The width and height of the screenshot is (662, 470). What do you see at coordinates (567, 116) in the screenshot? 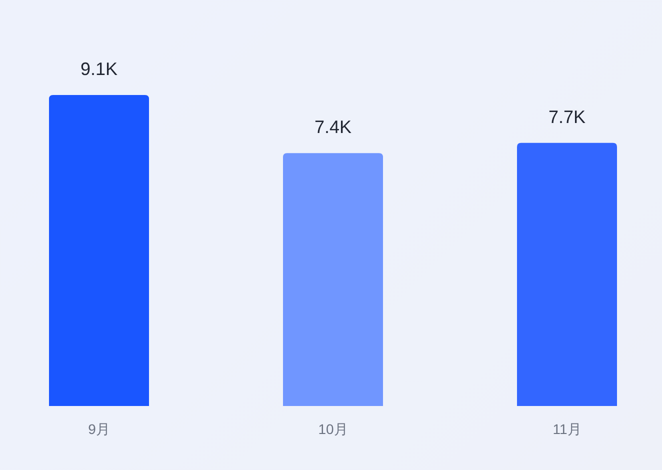
I see `data-label: 7.7K` at bounding box center [567, 116].